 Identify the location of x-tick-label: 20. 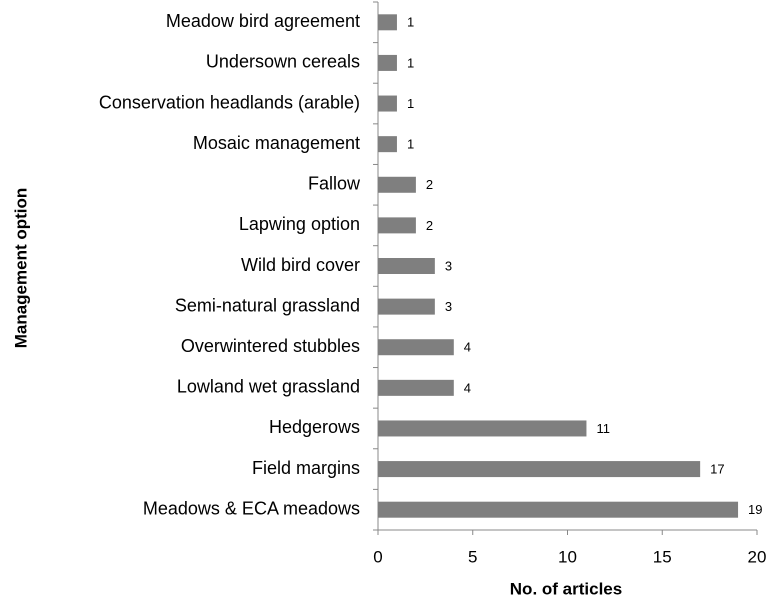
(757, 556).